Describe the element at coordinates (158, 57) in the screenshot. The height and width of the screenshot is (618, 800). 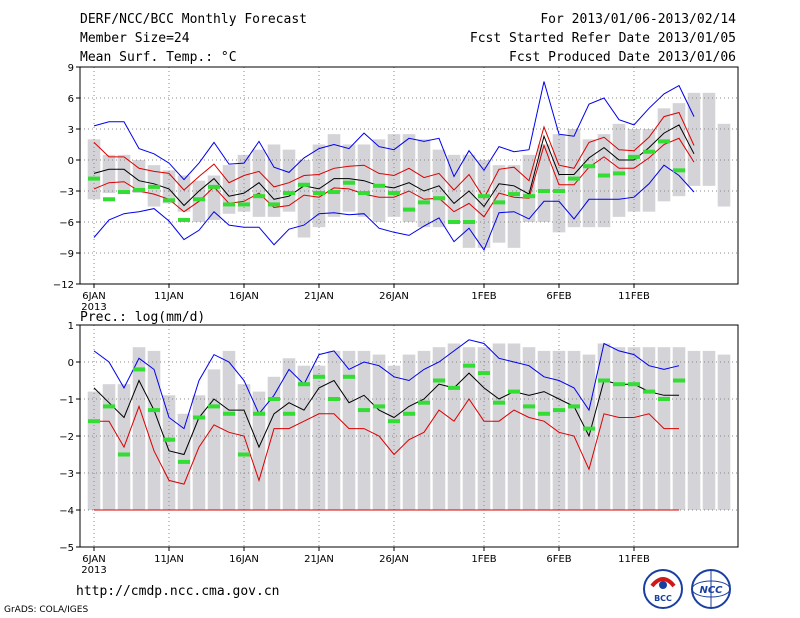
I see `variable-label: Mean Surf. Temp.: °C` at that location.